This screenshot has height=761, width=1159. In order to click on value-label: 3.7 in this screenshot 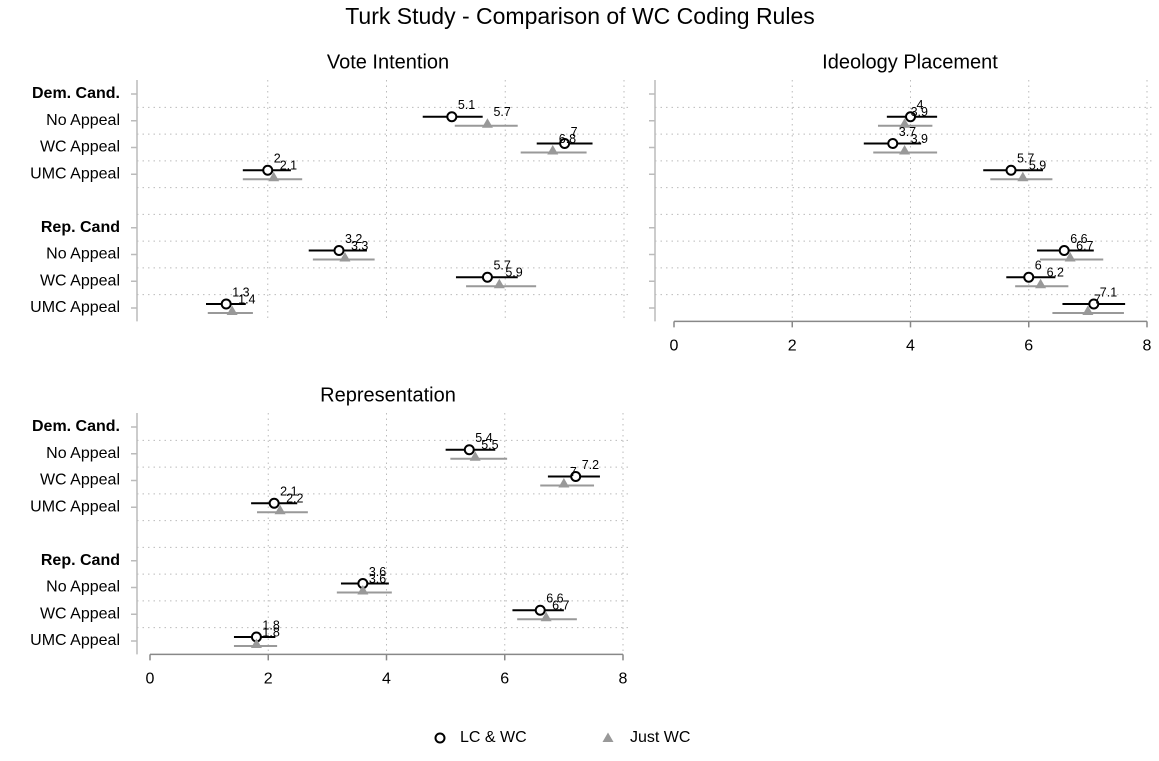, I will do `click(907, 132)`.